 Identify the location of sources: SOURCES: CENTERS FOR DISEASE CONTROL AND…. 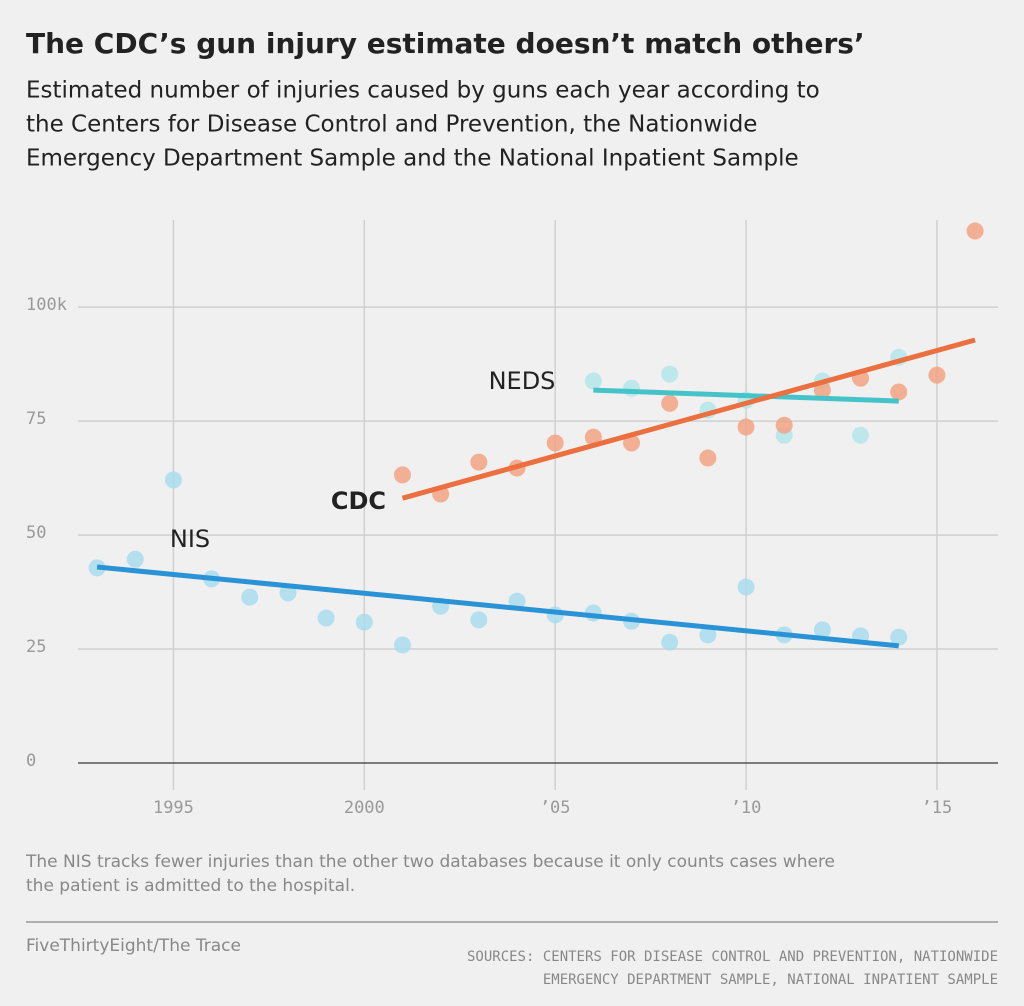
(732, 957).